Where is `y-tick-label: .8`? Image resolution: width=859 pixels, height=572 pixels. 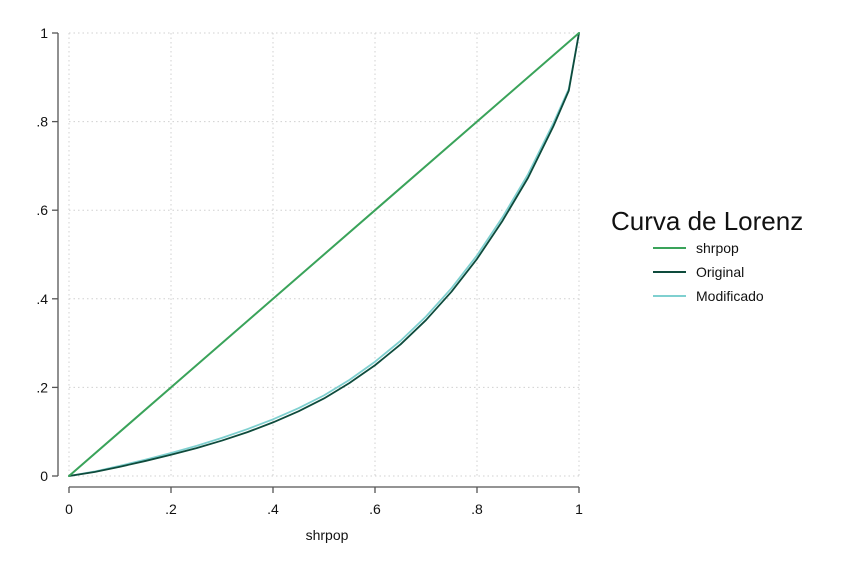
y-tick-label: .8 is located at coordinates (42, 122).